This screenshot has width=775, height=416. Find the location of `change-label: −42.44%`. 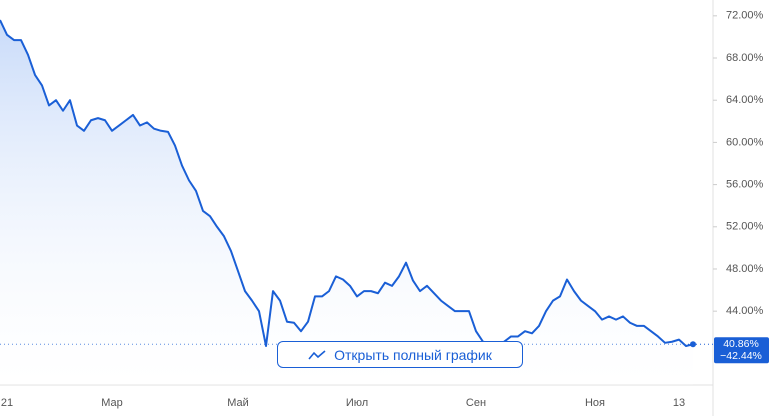

change-label: −42.44% is located at coordinates (741, 356).